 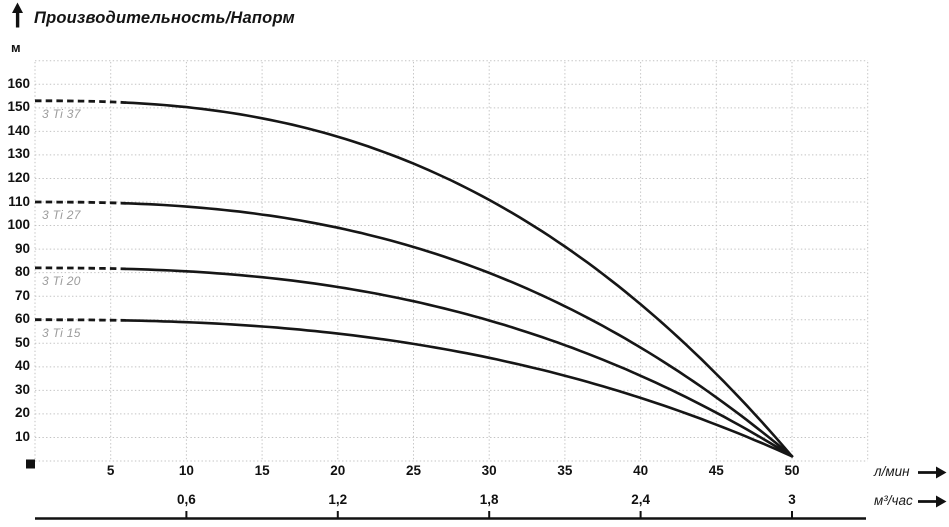 What do you see at coordinates (640, 499) in the screenshot?
I see `x-tick-label-m3h: 2,4` at bounding box center [640, 499].